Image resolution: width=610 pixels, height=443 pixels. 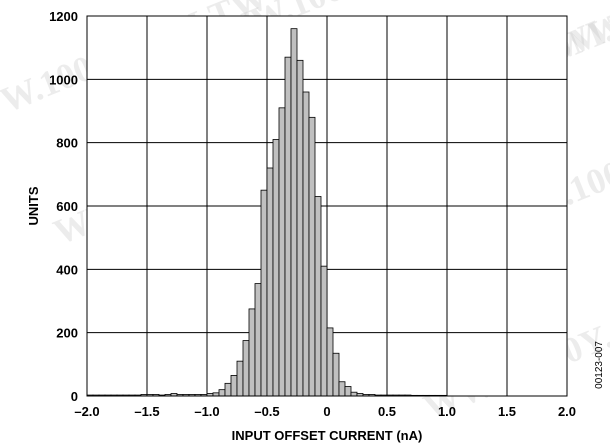 What do you see at coordinates (266, 411) in the screenshot?
I see `x-tick-label: –0.5` at bounding box center [266, 411].